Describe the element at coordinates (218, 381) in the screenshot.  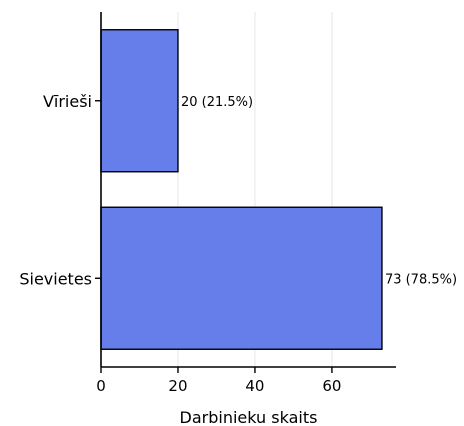
I see `x-ticks: 0 20 40 60` at that location.